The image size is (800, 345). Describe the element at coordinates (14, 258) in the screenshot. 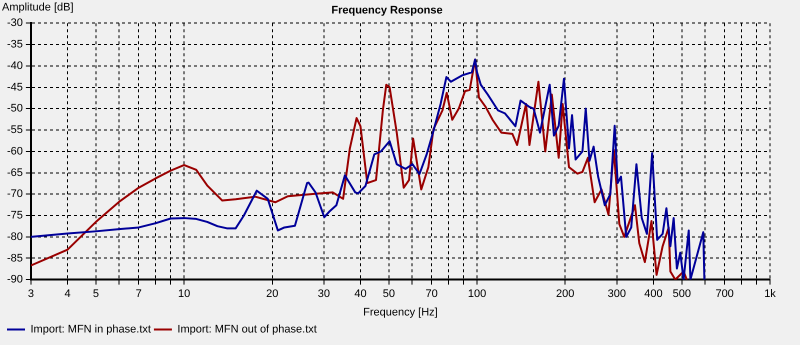

I see `y-tick-label: -85` at that location.